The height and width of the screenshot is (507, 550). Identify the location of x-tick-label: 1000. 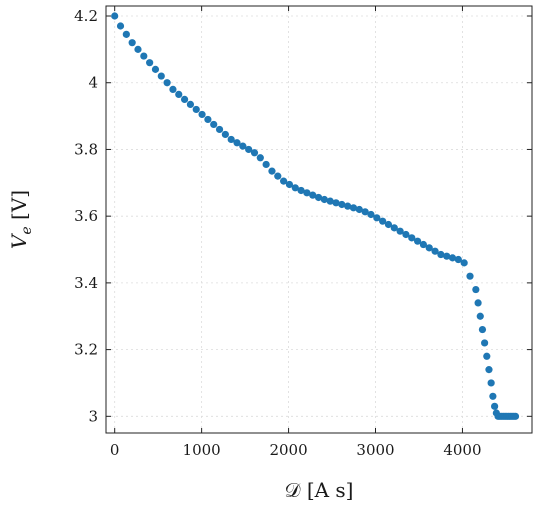
(202, 450).